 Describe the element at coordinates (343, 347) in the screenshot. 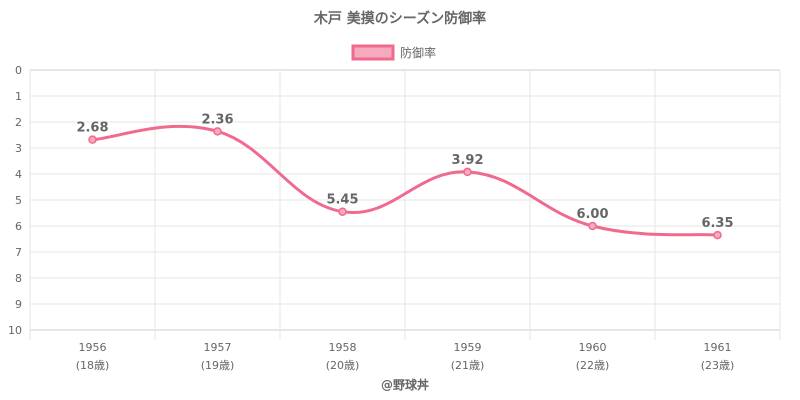

I see `x-tick-label: 1958` at that location.